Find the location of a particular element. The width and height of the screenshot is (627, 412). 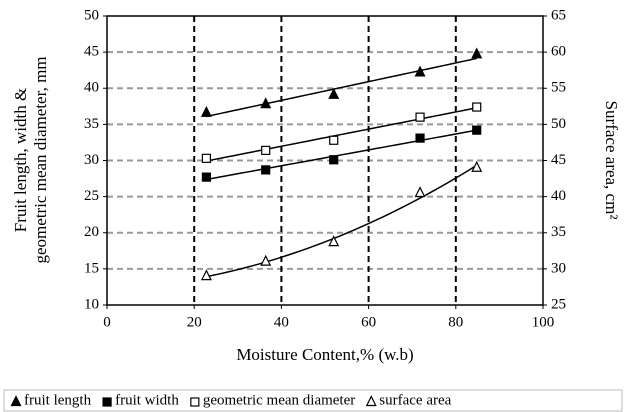

y-tick-label: 20 is located at coordinates (91, 232).